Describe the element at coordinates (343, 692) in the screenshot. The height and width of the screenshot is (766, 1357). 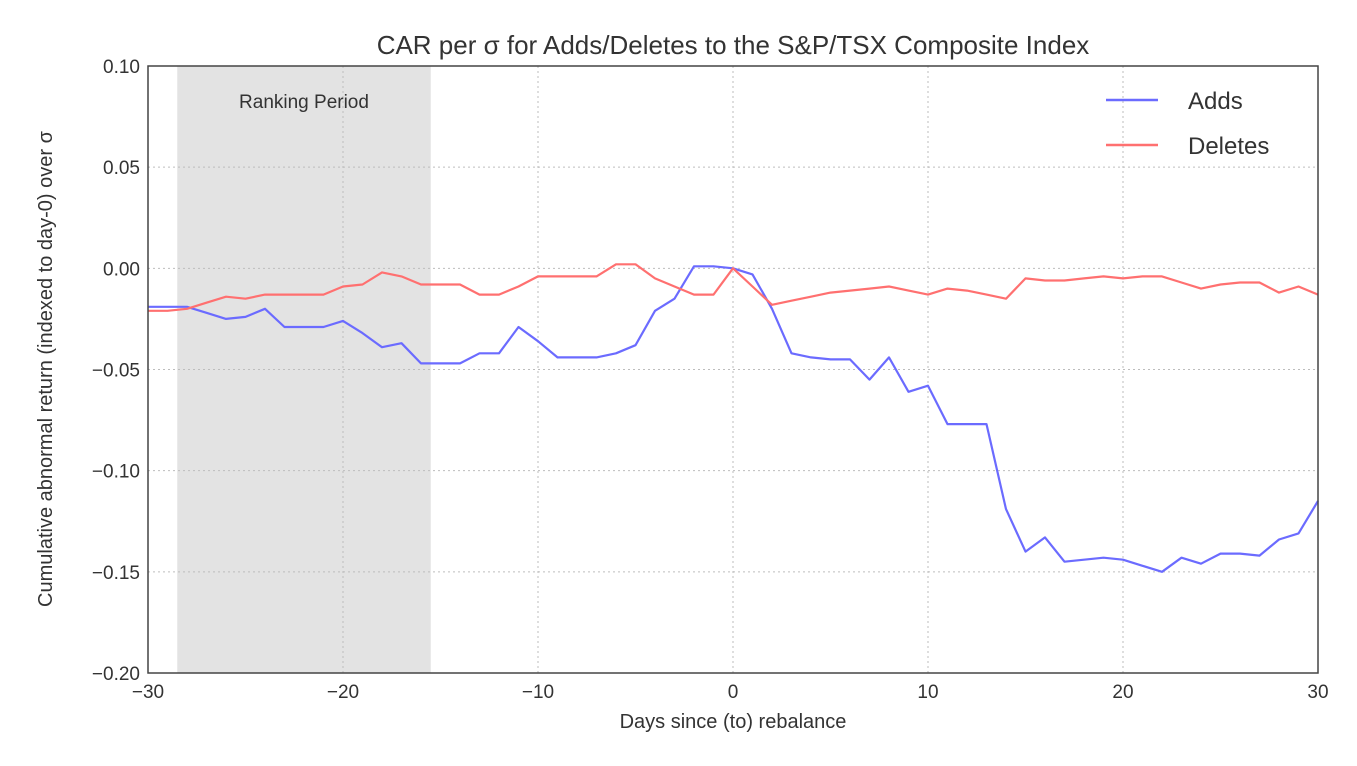
I see `x-tick-label: −20` at that location.